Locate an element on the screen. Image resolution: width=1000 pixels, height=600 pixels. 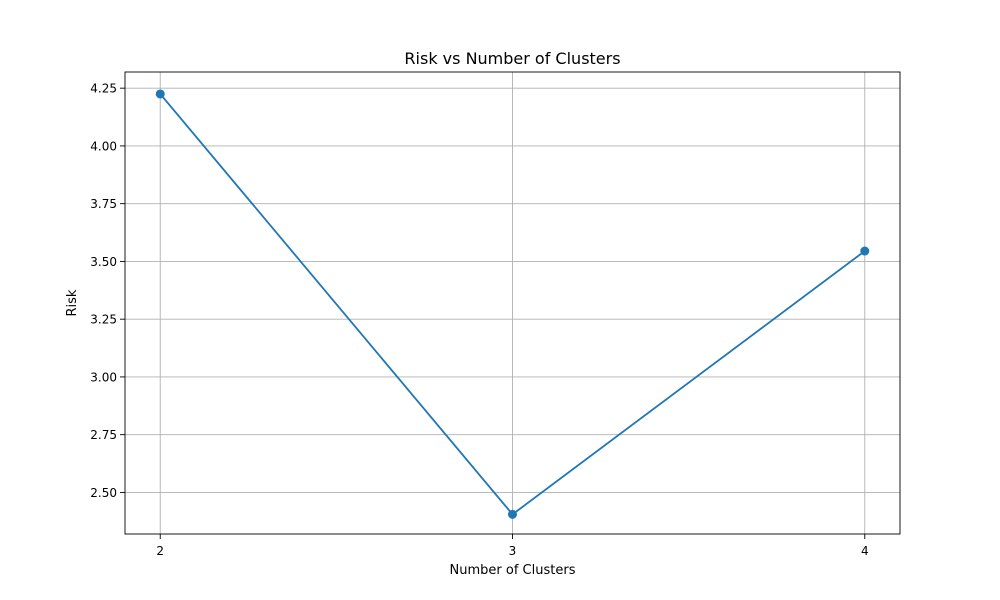
y-tick-label: 2.50 is located at coordinates (103, 493).